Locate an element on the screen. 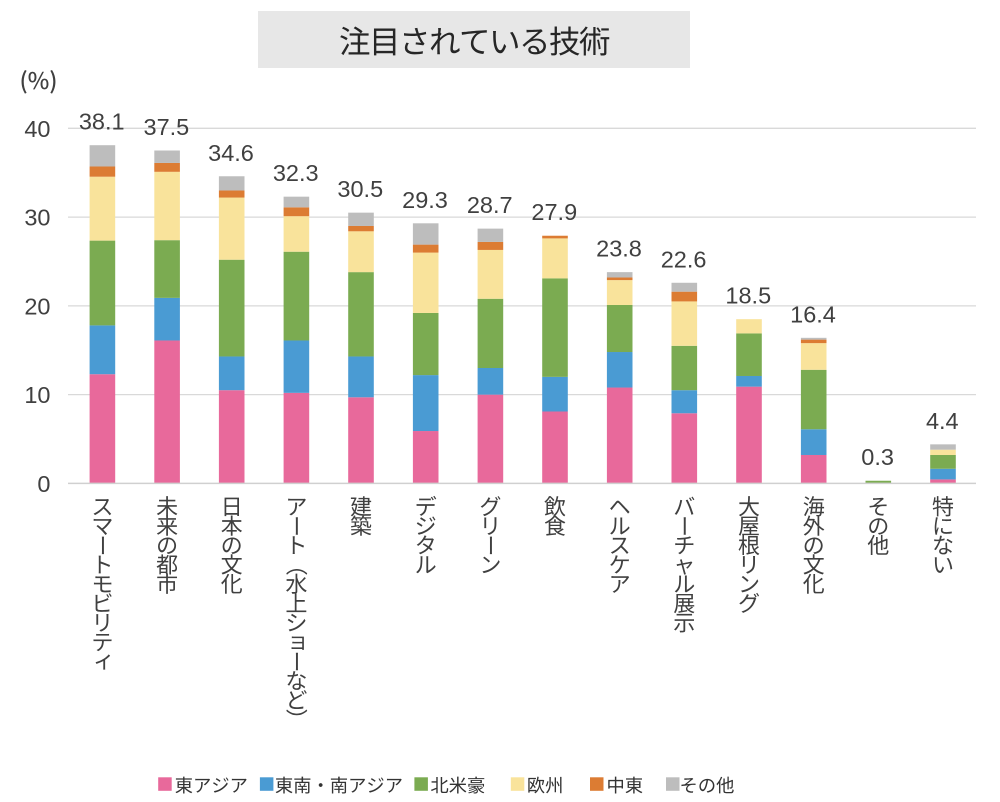 The image size is (1000, 802). svg-text: 37.5 is located at coordinates (167, 127).